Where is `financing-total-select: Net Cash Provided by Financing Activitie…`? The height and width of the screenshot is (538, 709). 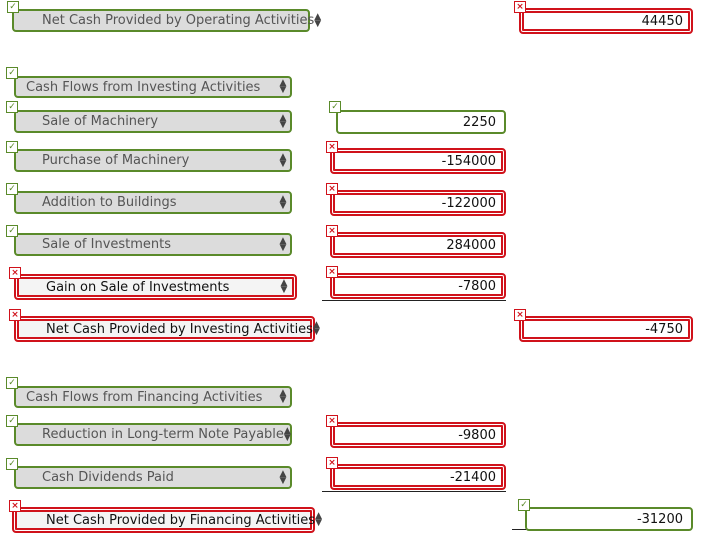
financing-total-select: Net Cash Provided by Financing Activitie… is located at coordinates (167, 520).